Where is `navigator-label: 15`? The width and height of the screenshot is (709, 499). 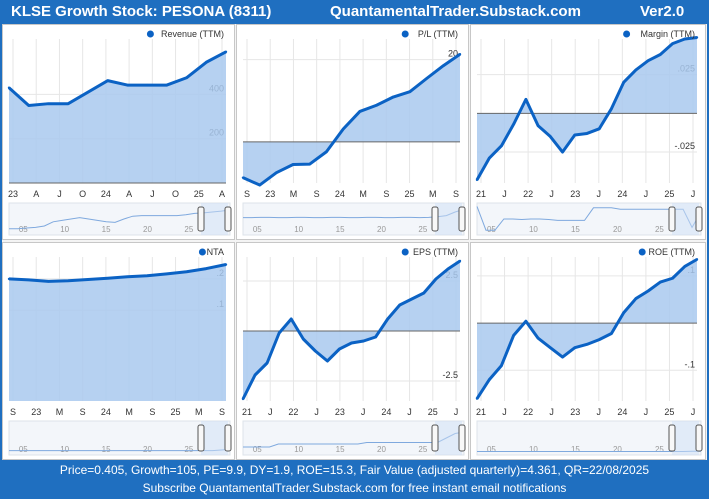
navigator-label: 15 is located at coordinates (340, 449).